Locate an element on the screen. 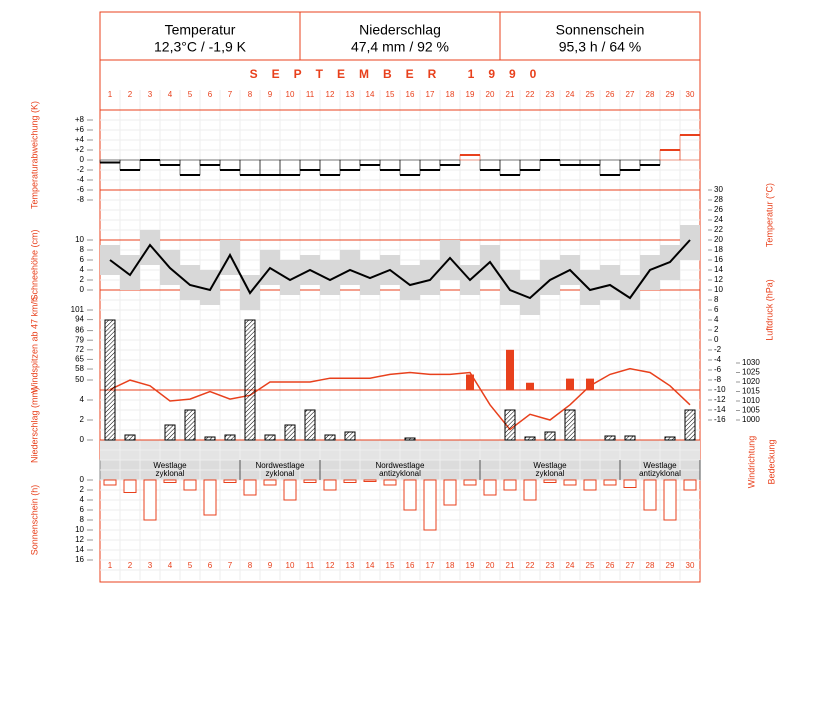 Image resolution: width=827 pixels, height=707 pixels. day-label: 10 is located at coordinates (290, 565).